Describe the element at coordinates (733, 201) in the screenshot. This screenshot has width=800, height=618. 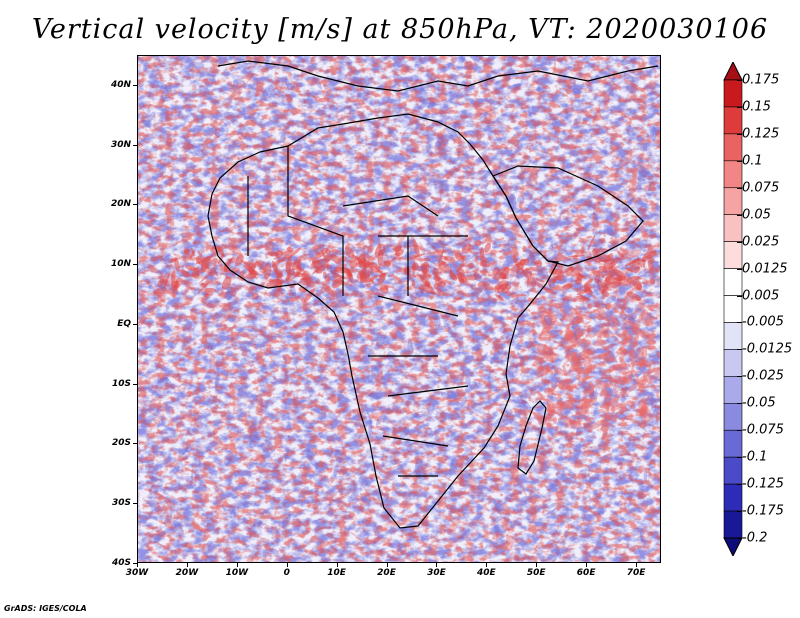
I see `colorbar-segment` at that location.